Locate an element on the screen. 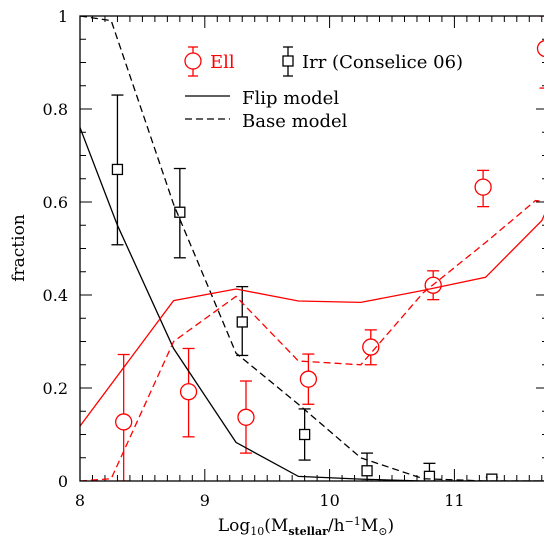  x-axis-title: Log10(Mstellar/h−1M⊙) is located at coordinates (306, 526).